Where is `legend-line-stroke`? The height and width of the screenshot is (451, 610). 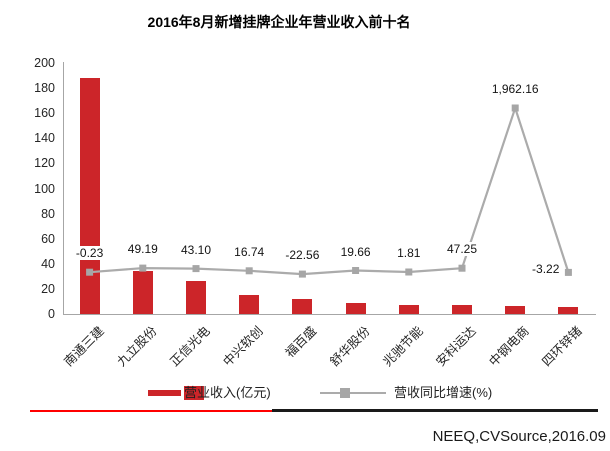
legend-line-stroke is located at coordinates (353, 393).